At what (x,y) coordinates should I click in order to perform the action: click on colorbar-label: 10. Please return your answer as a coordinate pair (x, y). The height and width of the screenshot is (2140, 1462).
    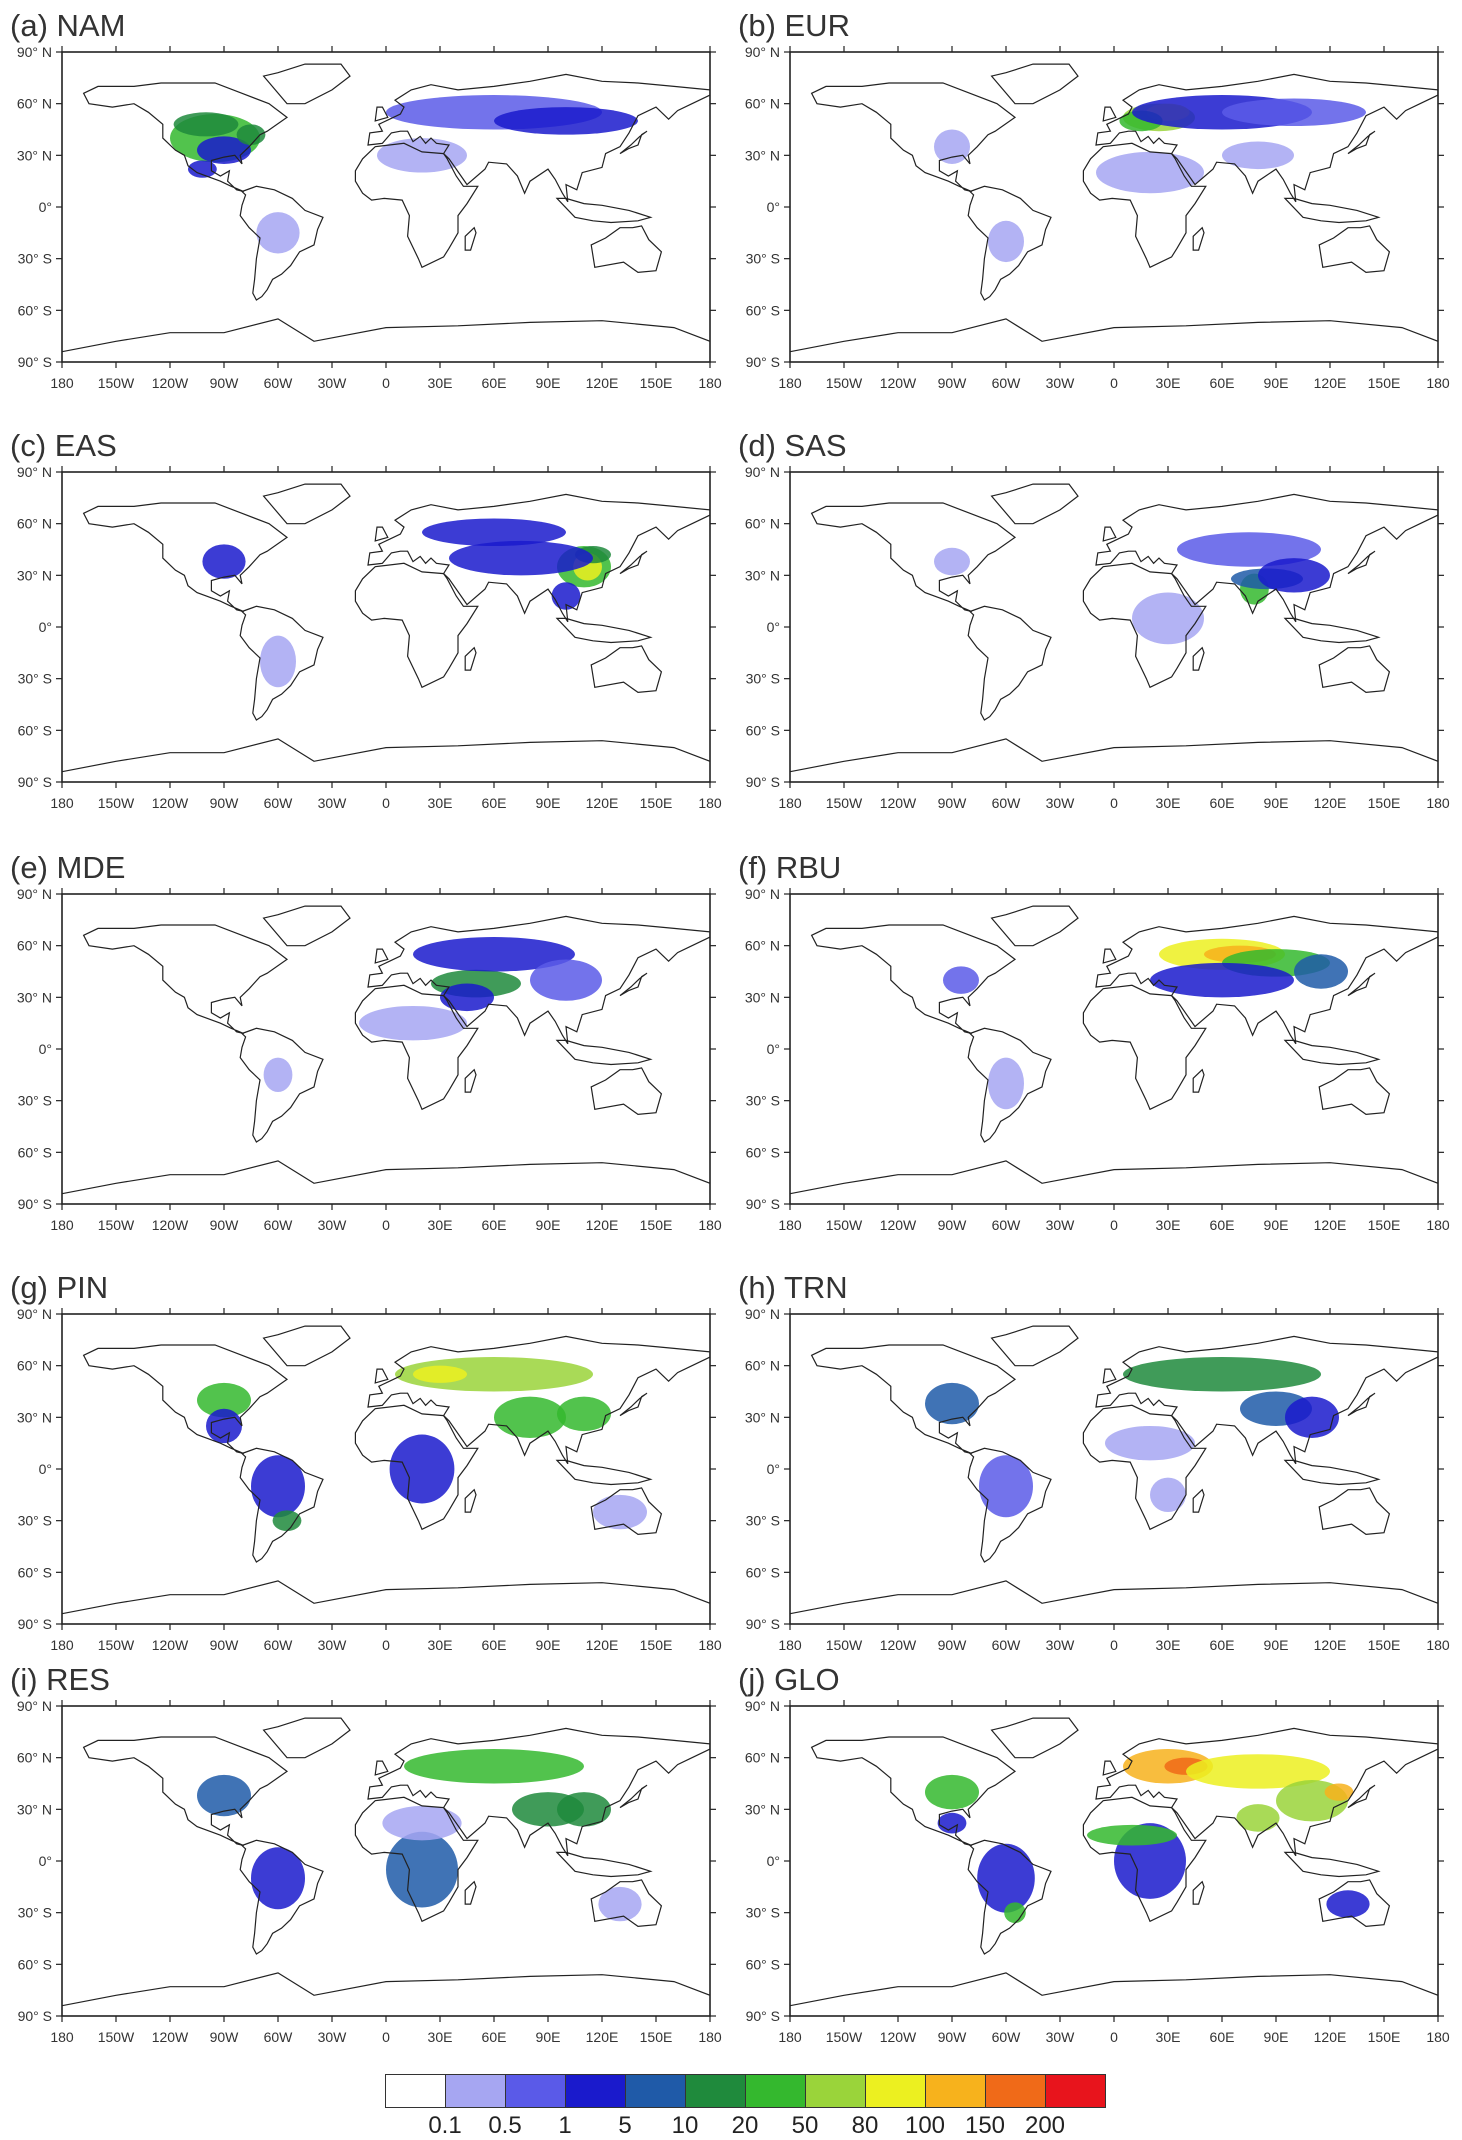
    Looking at the image, I should click on (685, 2125).